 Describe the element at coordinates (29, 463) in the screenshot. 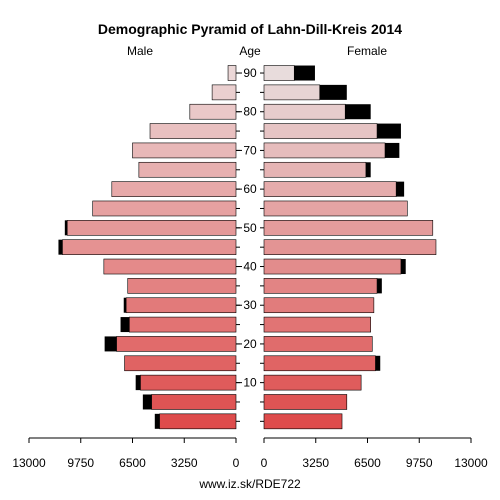

I see `male-x-tick-label: 13000` at that location.